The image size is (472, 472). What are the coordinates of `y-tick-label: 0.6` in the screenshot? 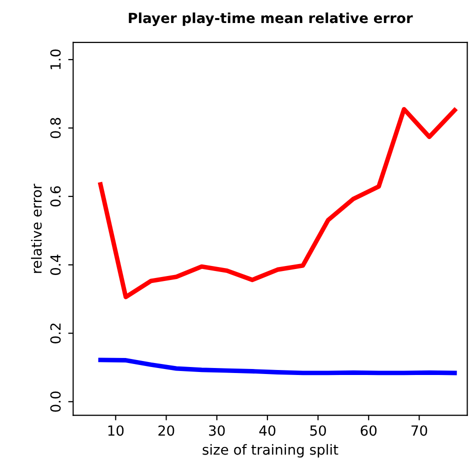 It's located at (55, 196).